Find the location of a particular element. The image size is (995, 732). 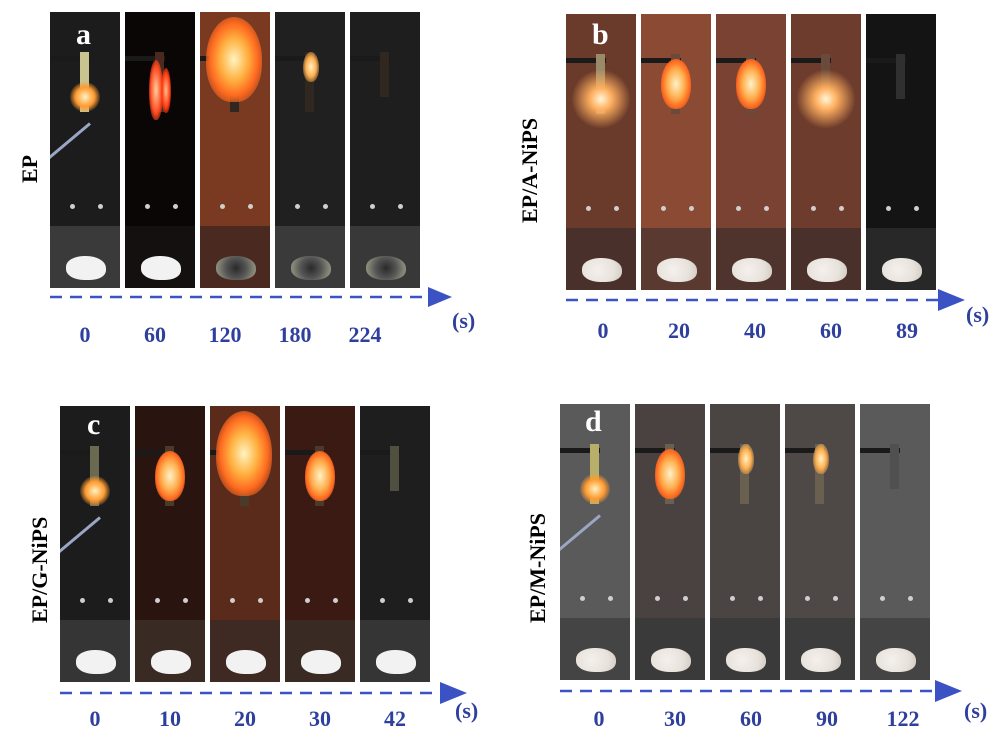

panel-b-time-axis is located at coordinates (765, 300).